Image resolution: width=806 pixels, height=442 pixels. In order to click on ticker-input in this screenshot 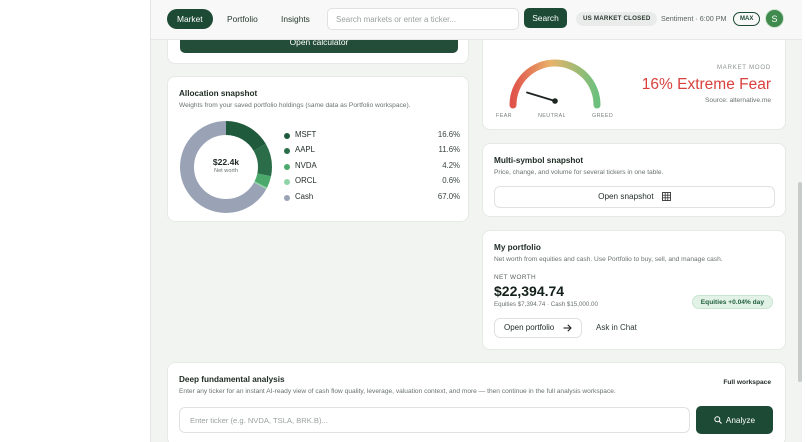, I will do `click(434, 420)`.